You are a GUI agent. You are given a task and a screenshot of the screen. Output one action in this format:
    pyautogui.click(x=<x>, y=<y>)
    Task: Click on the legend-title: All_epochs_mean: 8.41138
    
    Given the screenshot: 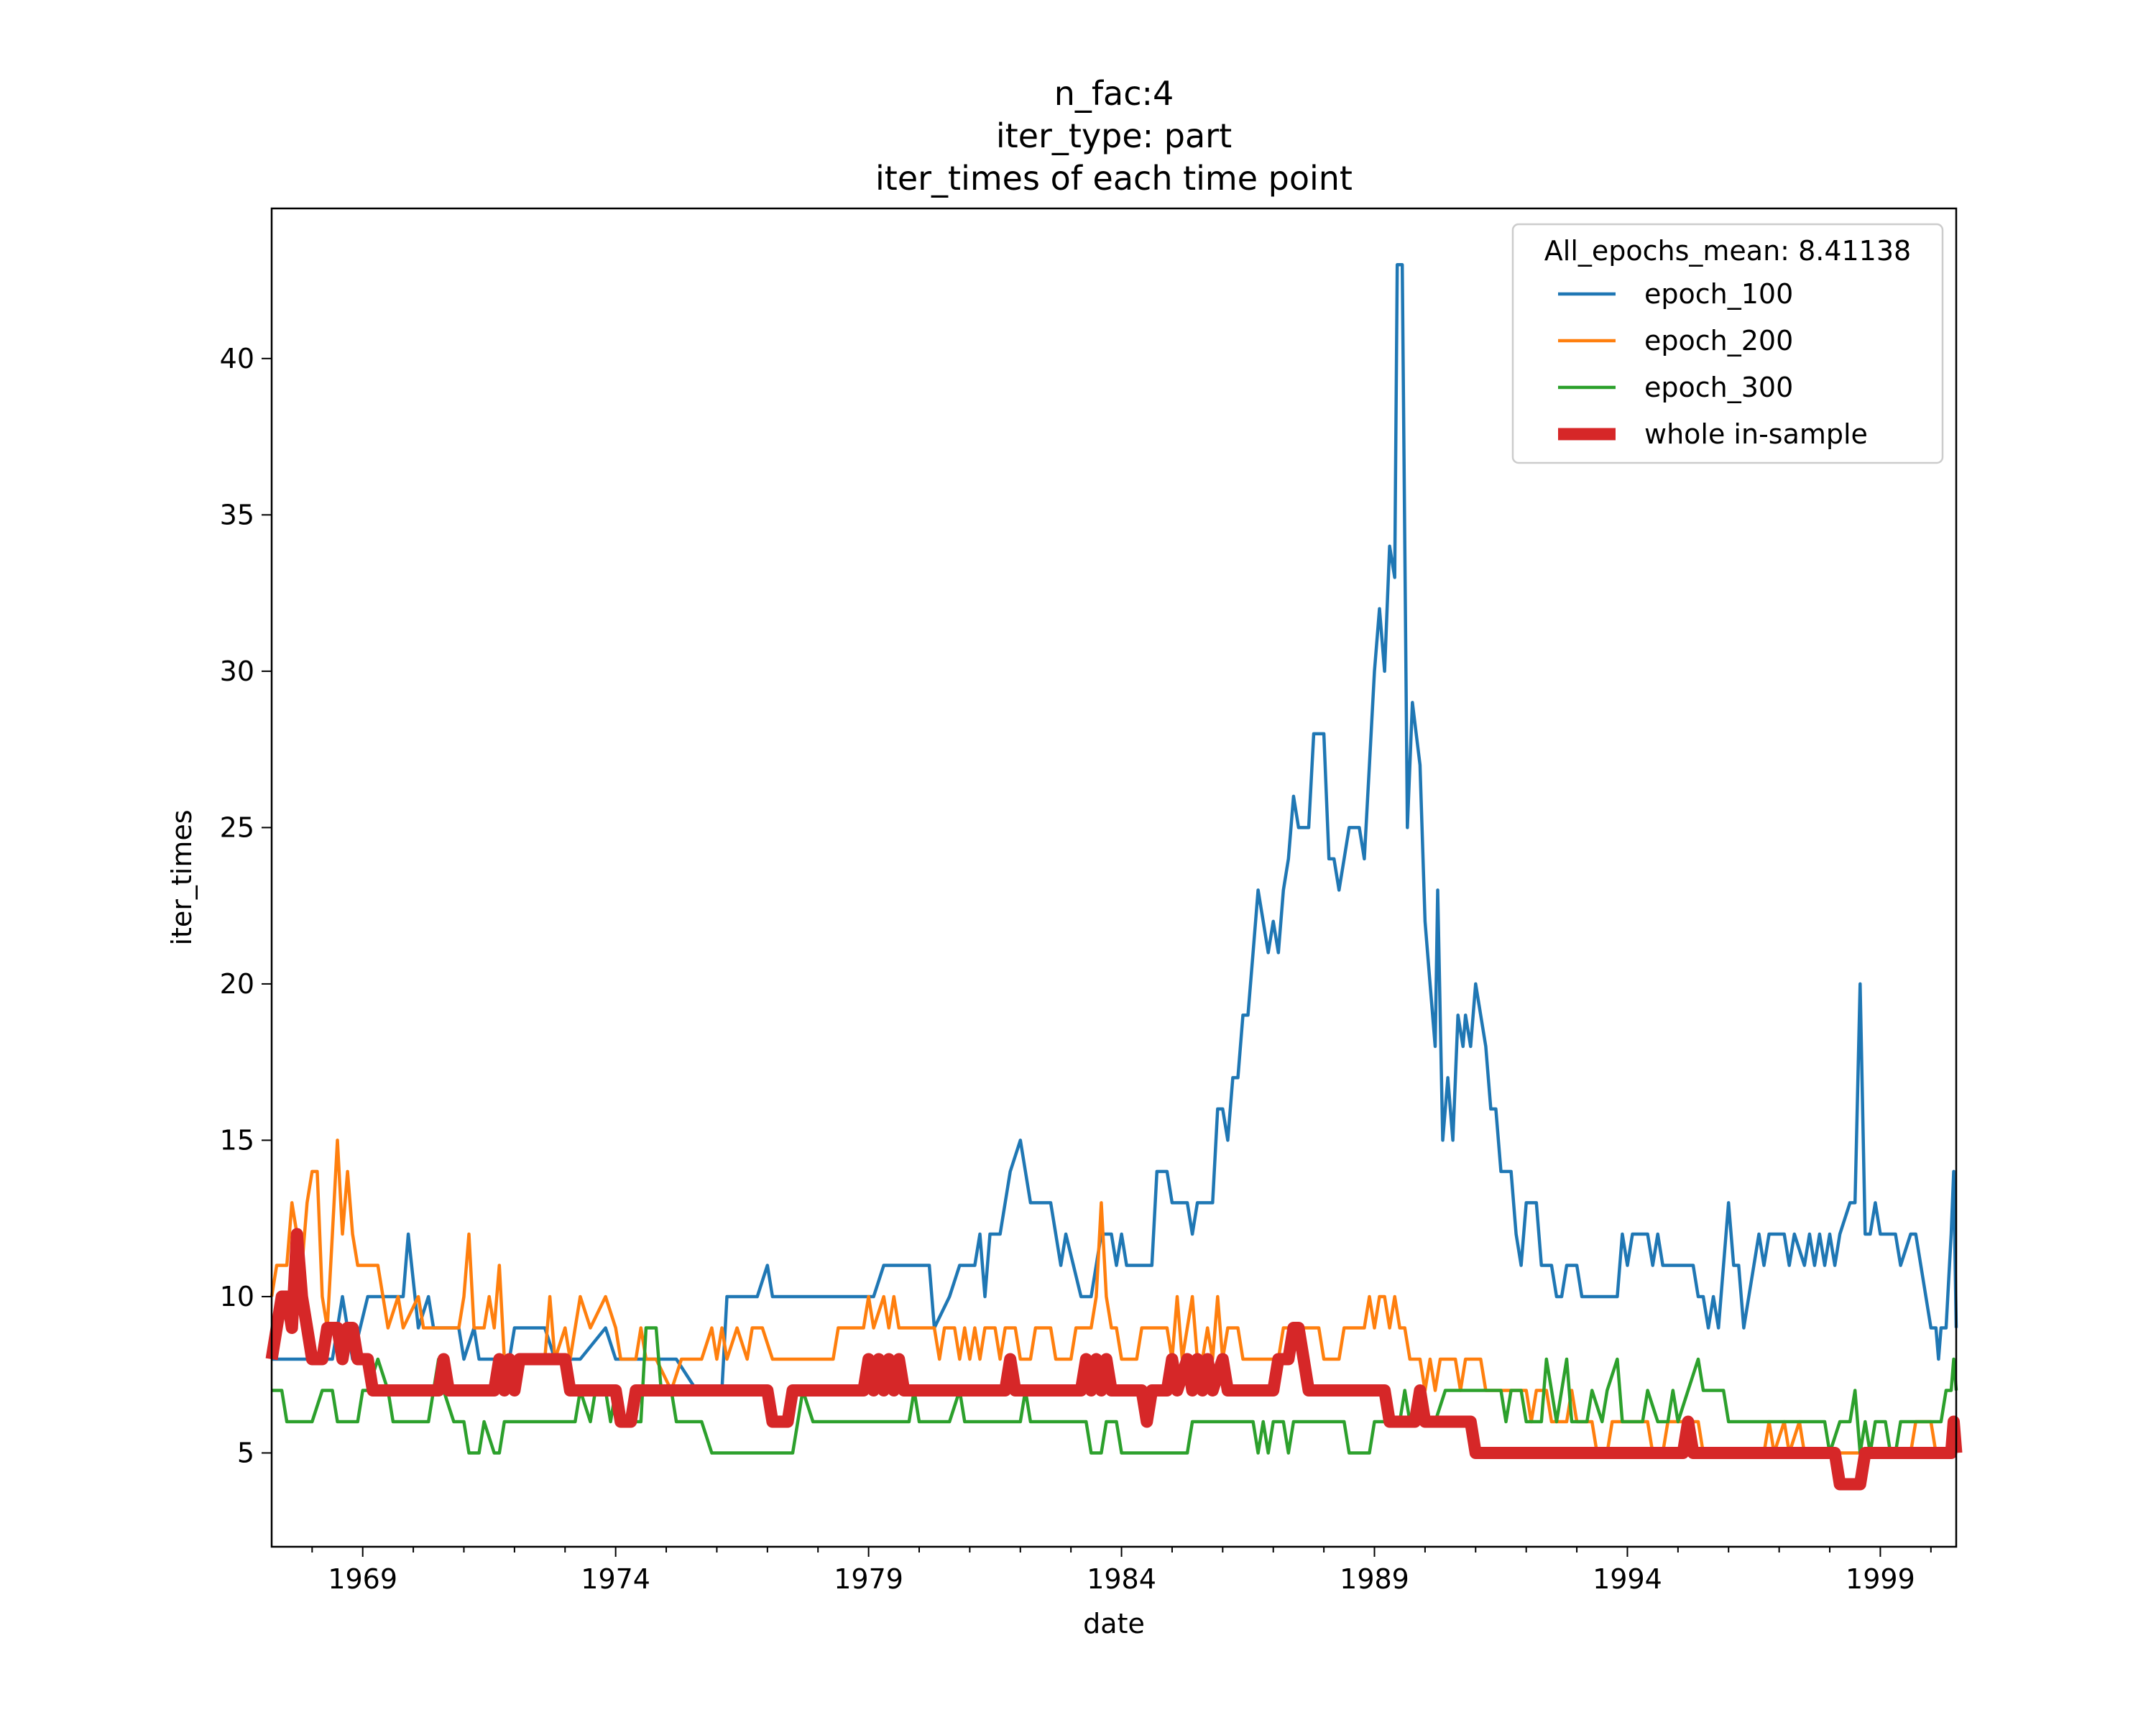 What is the action you would take?
    pyautogui.click(x=1727, y=251)
    